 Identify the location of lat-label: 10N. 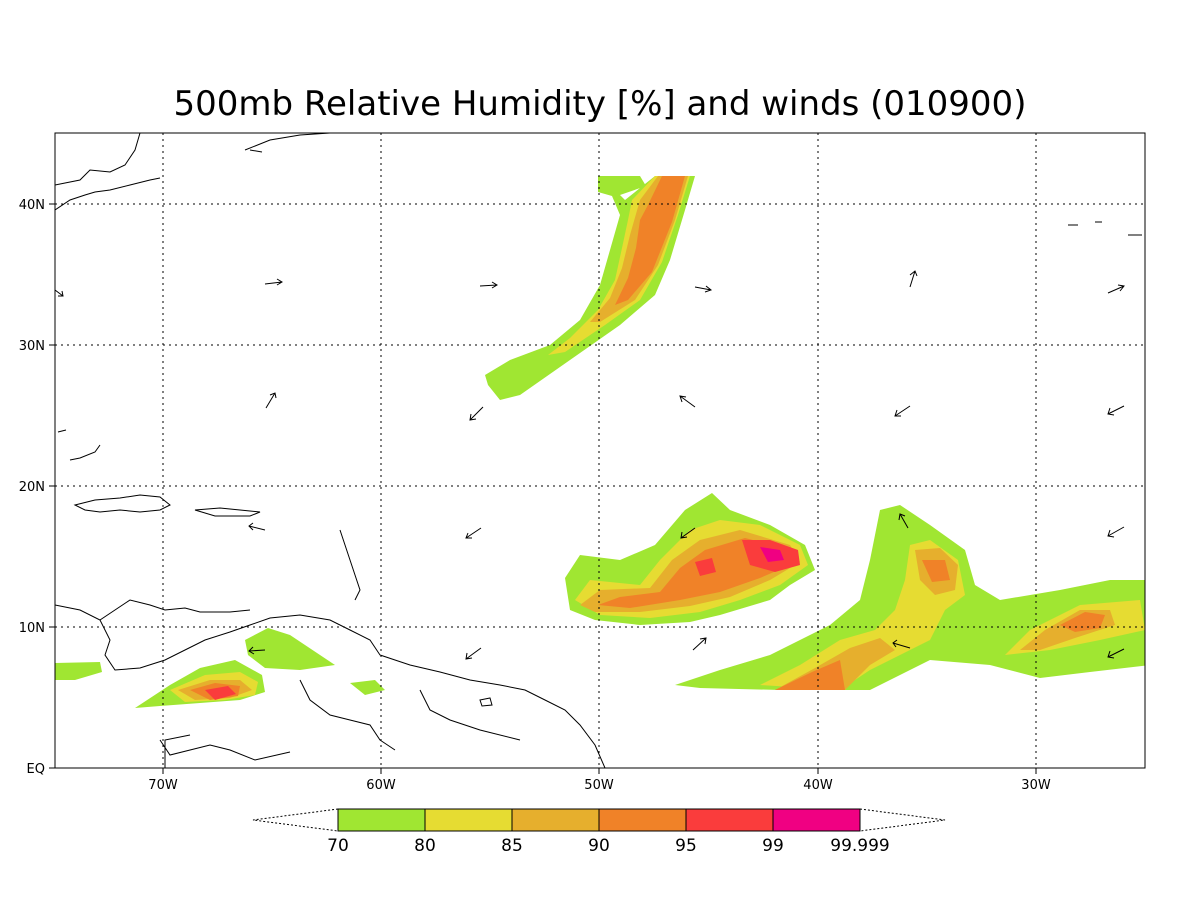
(32, 628).